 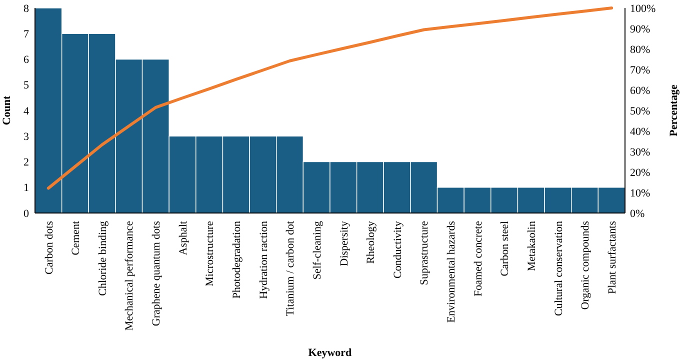 I want to click on x-tick-label: Organic compounds, so click(x=586, y=265).